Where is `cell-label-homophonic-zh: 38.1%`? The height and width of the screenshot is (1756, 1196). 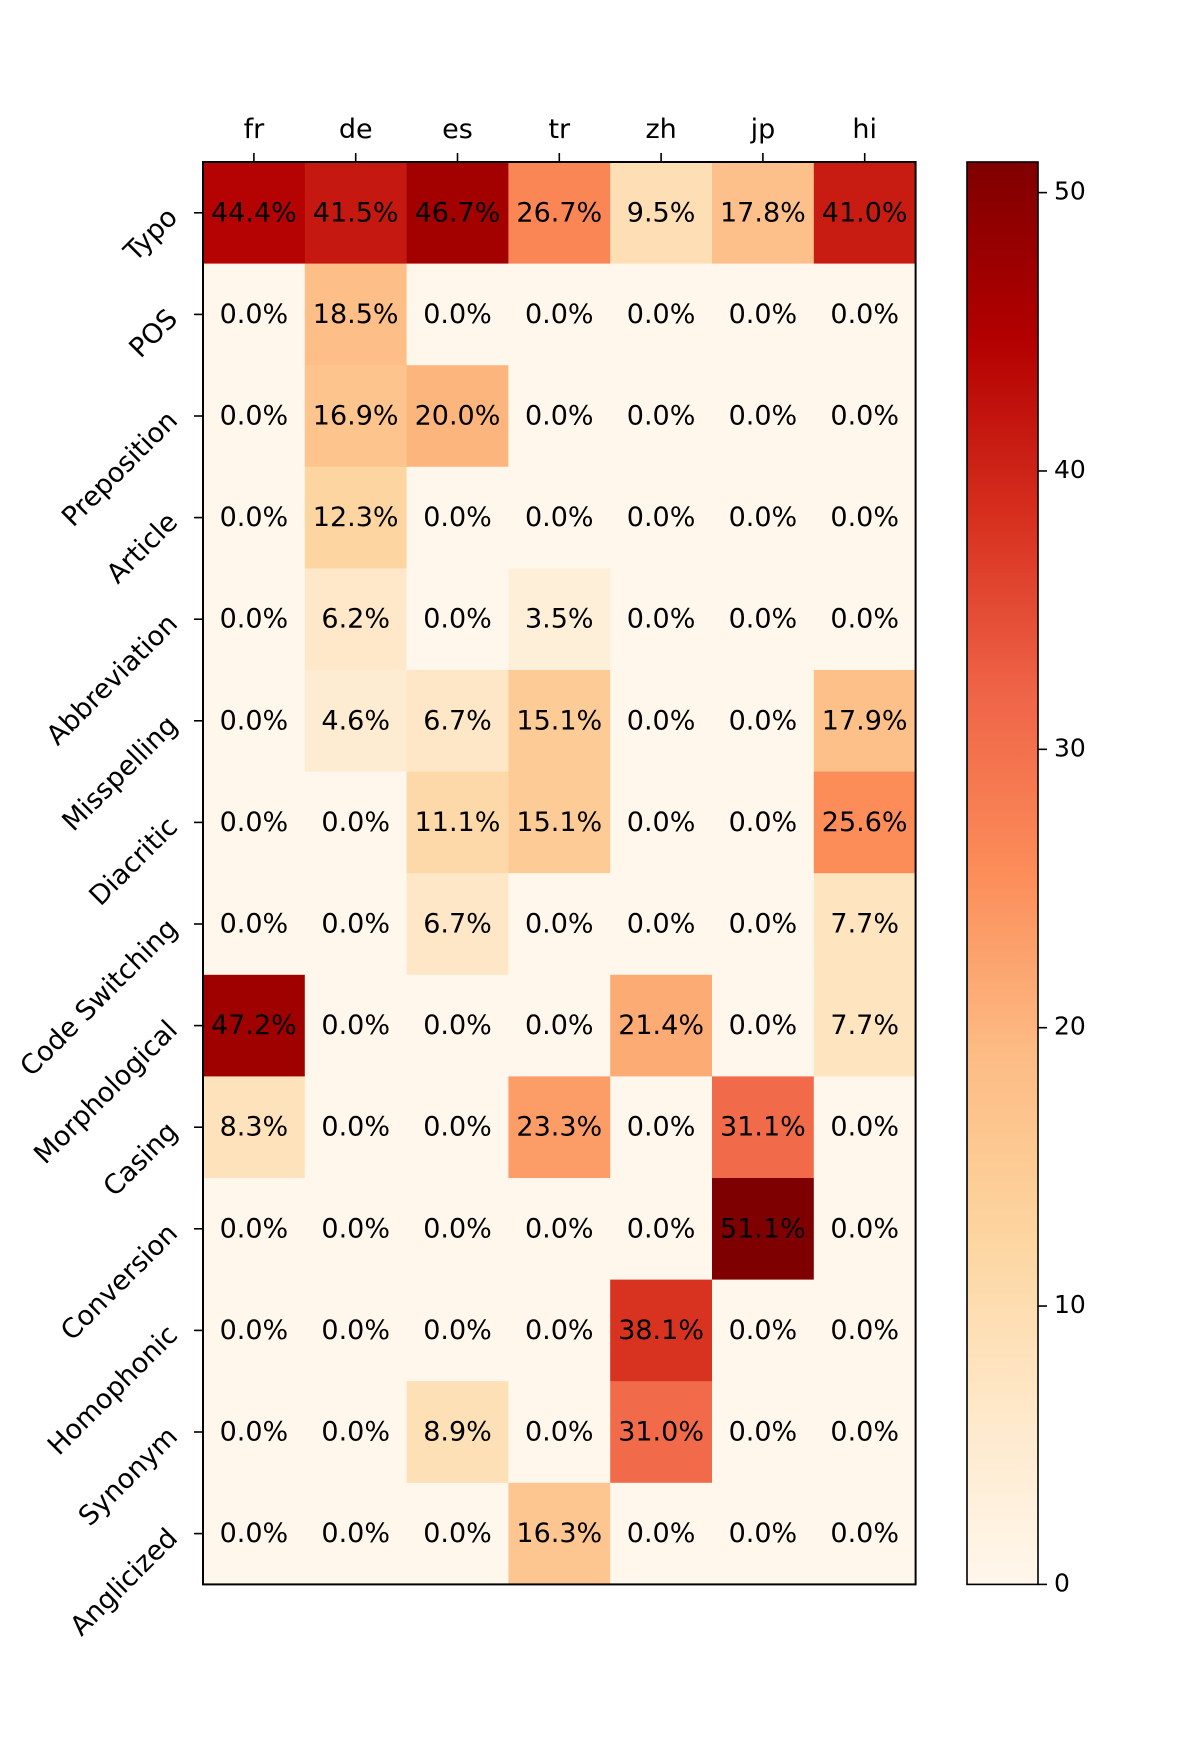 cell-label-homophonic-zh: 38.1% is located at coordinates (661, 1330).